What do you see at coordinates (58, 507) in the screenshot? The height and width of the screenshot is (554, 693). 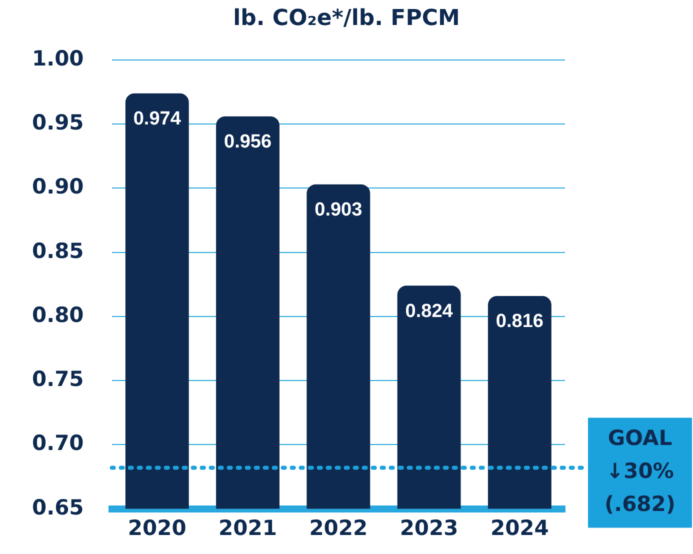 I see `y-tick-label: 0.65` at bounding box center [58, 507].